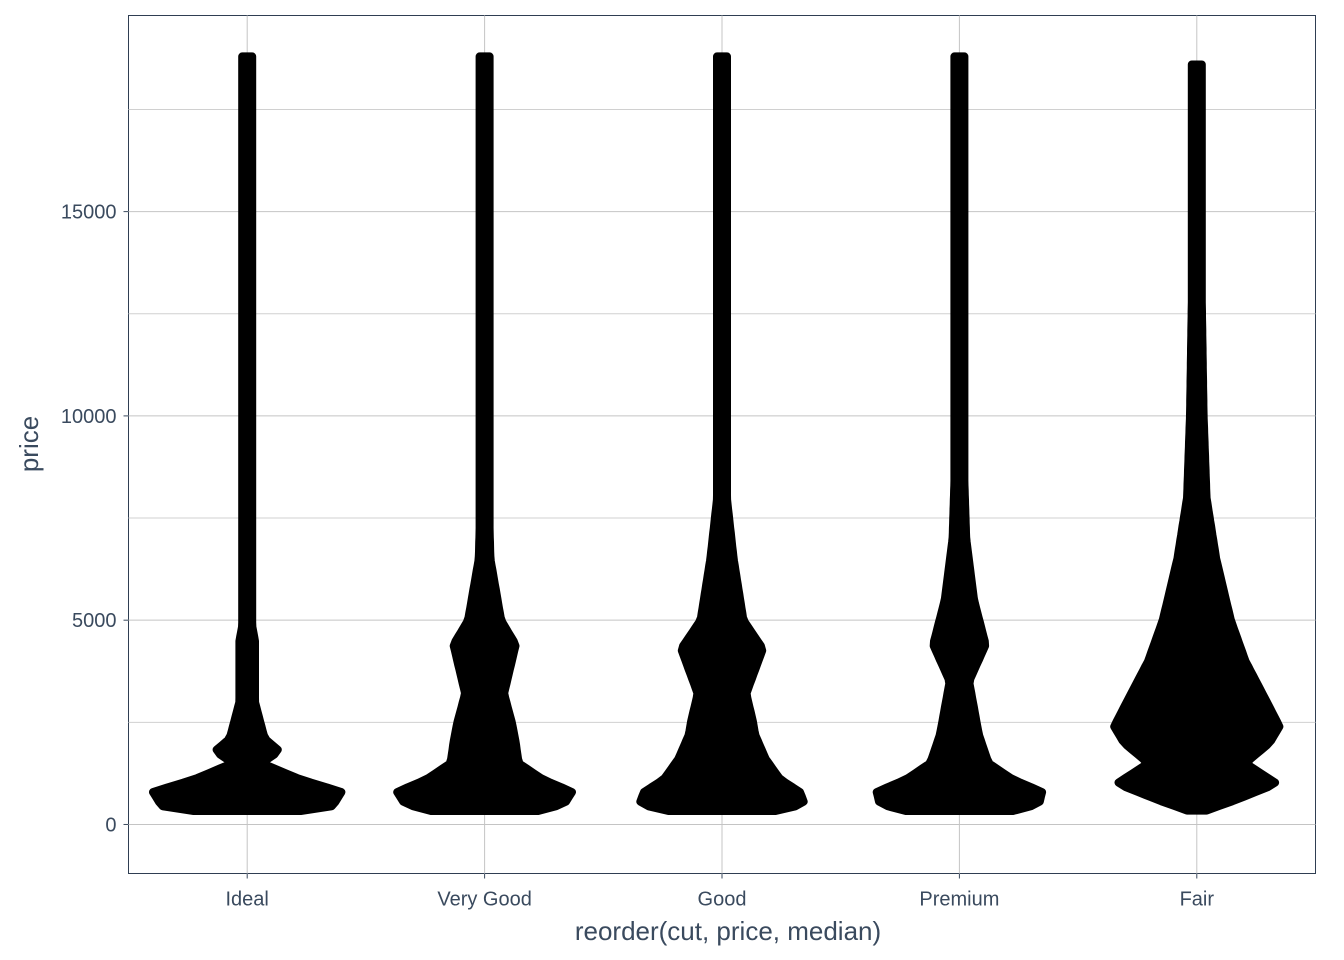 The height and width of the screenshot is (960, 1344). What do you see at coordinates (959, 900) in the screenshot?
I see `x-tick-label: Premium` at bounding box center [959, 900].